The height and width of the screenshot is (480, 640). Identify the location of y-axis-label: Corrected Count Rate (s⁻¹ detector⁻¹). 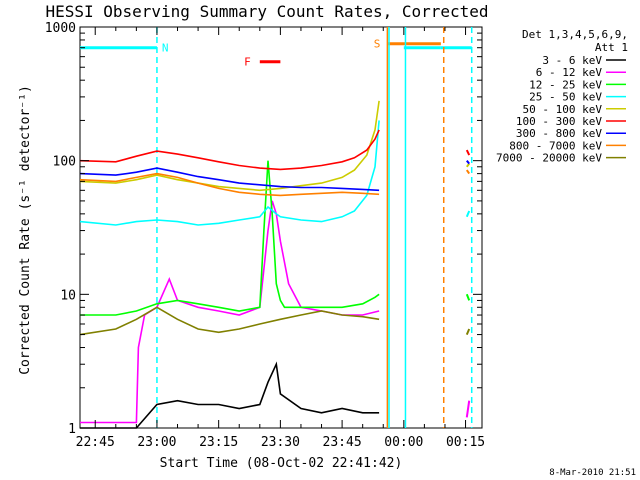
(25, 230).